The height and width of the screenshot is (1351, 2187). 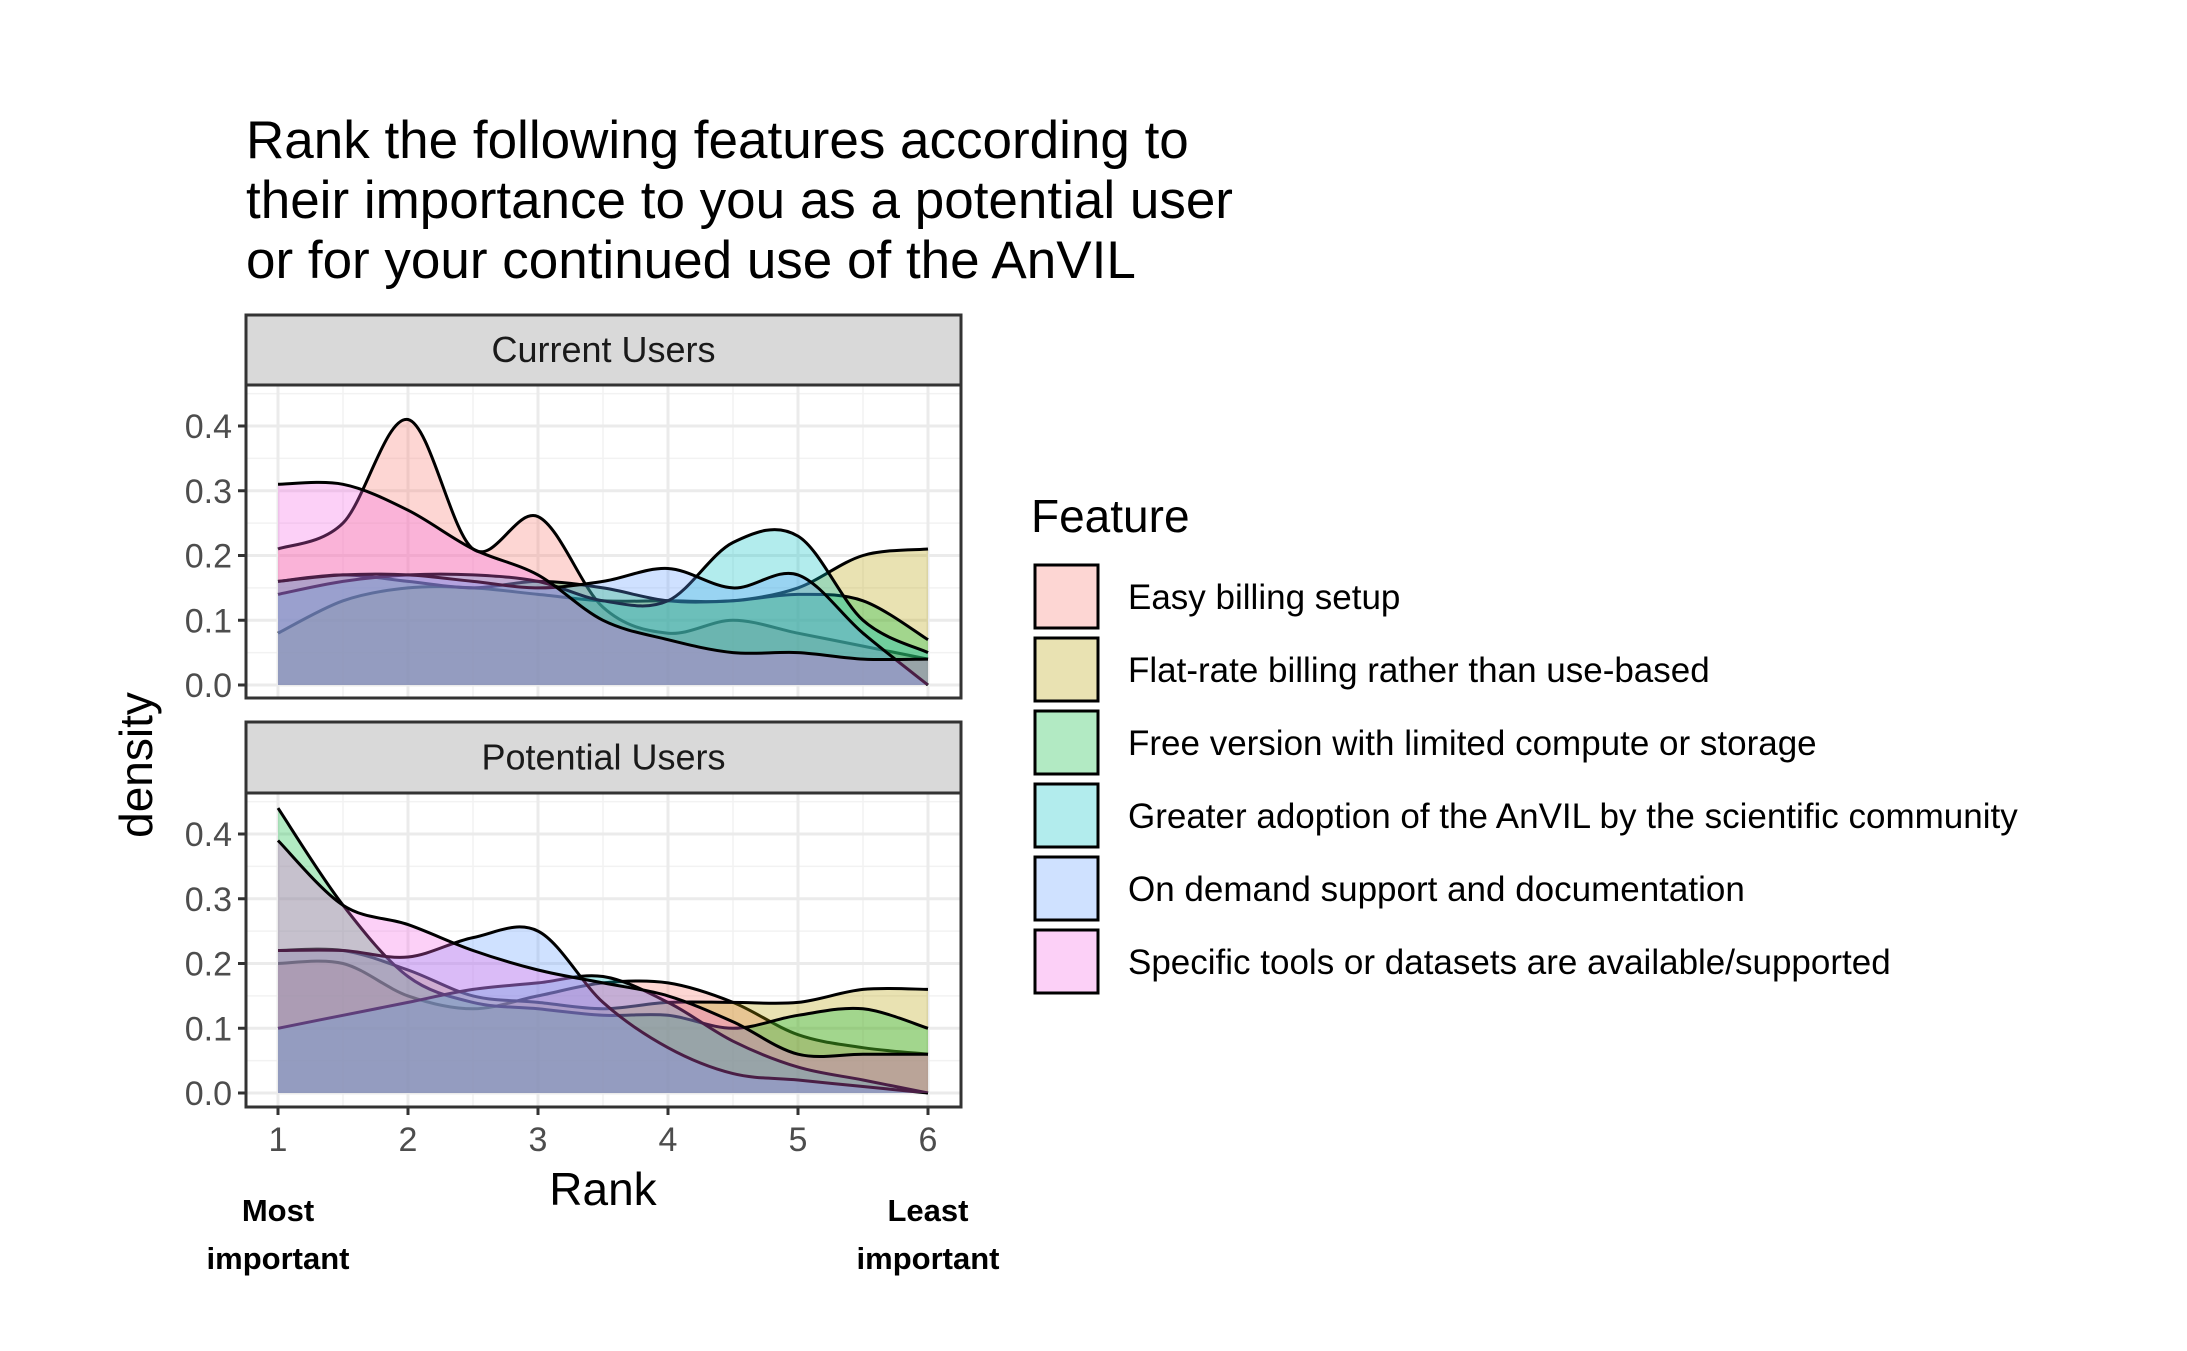 I want to click on facet-strip-label: Current Users, so click(x=603, y=349).